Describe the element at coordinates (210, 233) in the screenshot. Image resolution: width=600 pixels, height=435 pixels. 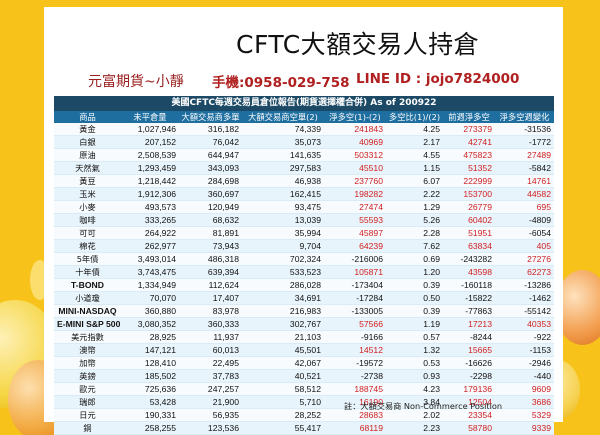
I see `cell-long: 81,891` at that location.